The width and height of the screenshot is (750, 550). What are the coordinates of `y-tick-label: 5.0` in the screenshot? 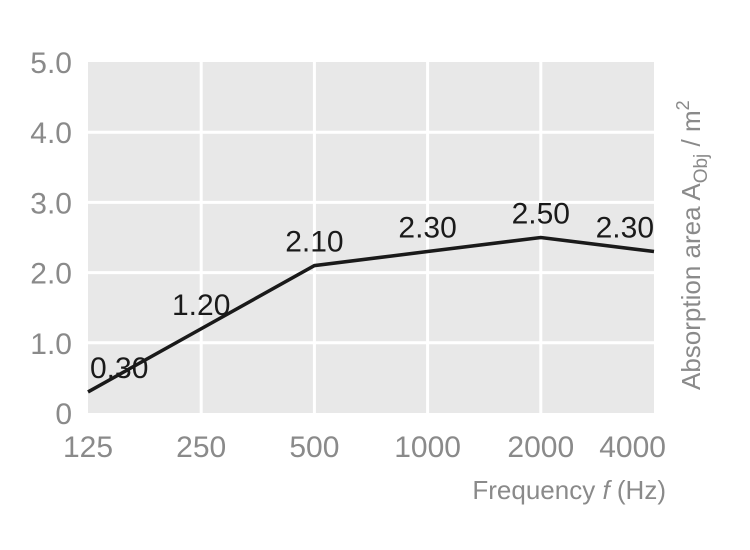 It's located at (51, 63).